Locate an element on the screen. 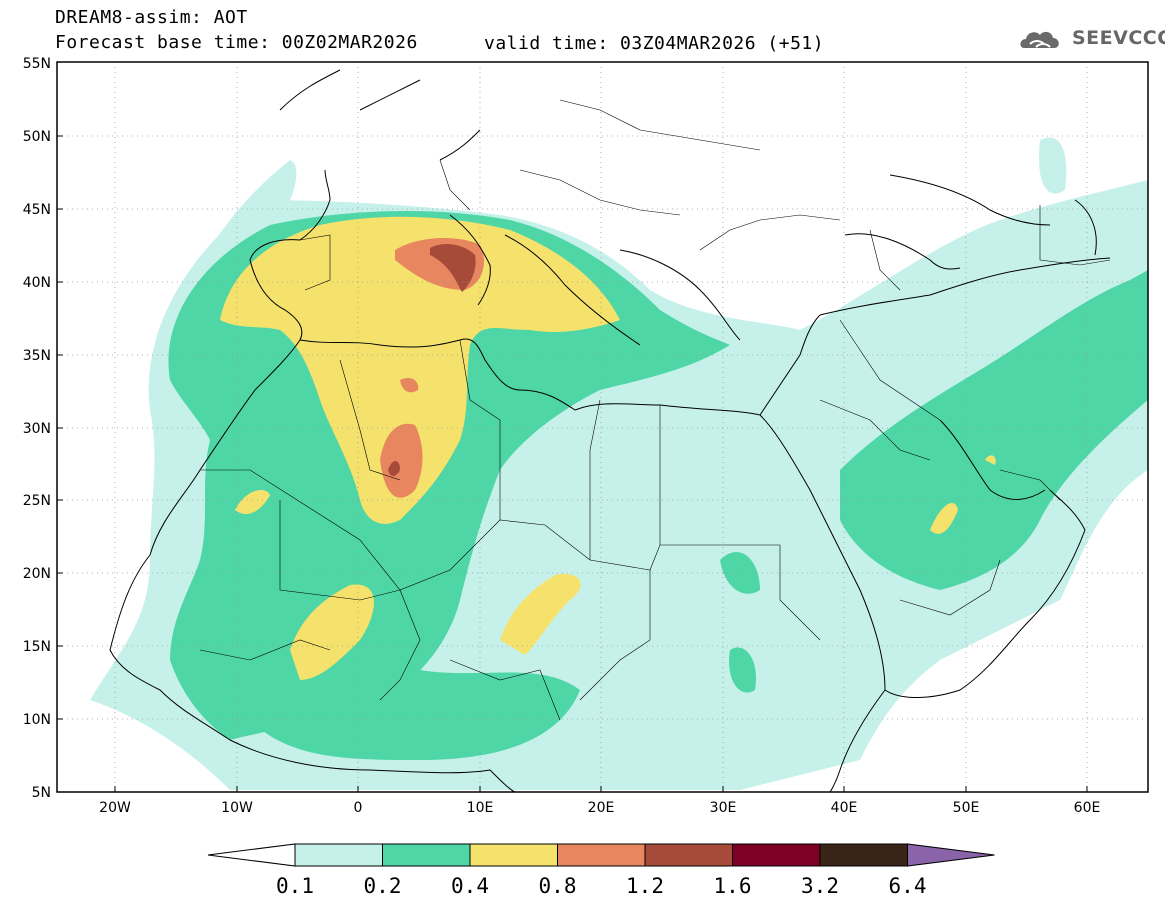 The image size is (1165, 905). seevccc-logo is located at coordinates (1039, 39).